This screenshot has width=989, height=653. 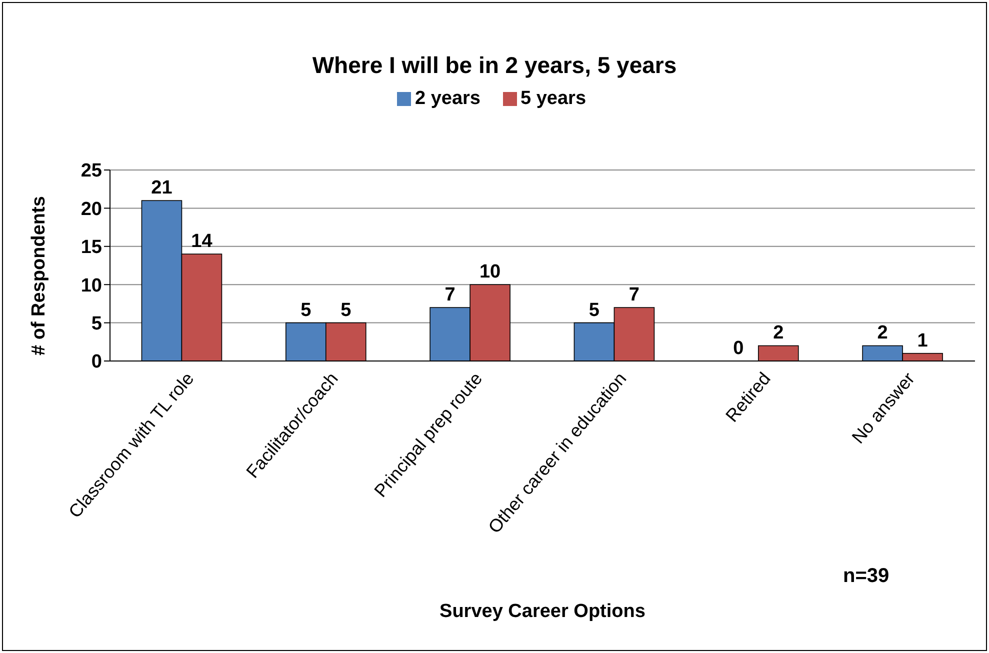 What do you see at coordinates (543, 611) in the screenshot?
I see `x-axis-title: Survey Career Options` at bounding box center [543, 611].